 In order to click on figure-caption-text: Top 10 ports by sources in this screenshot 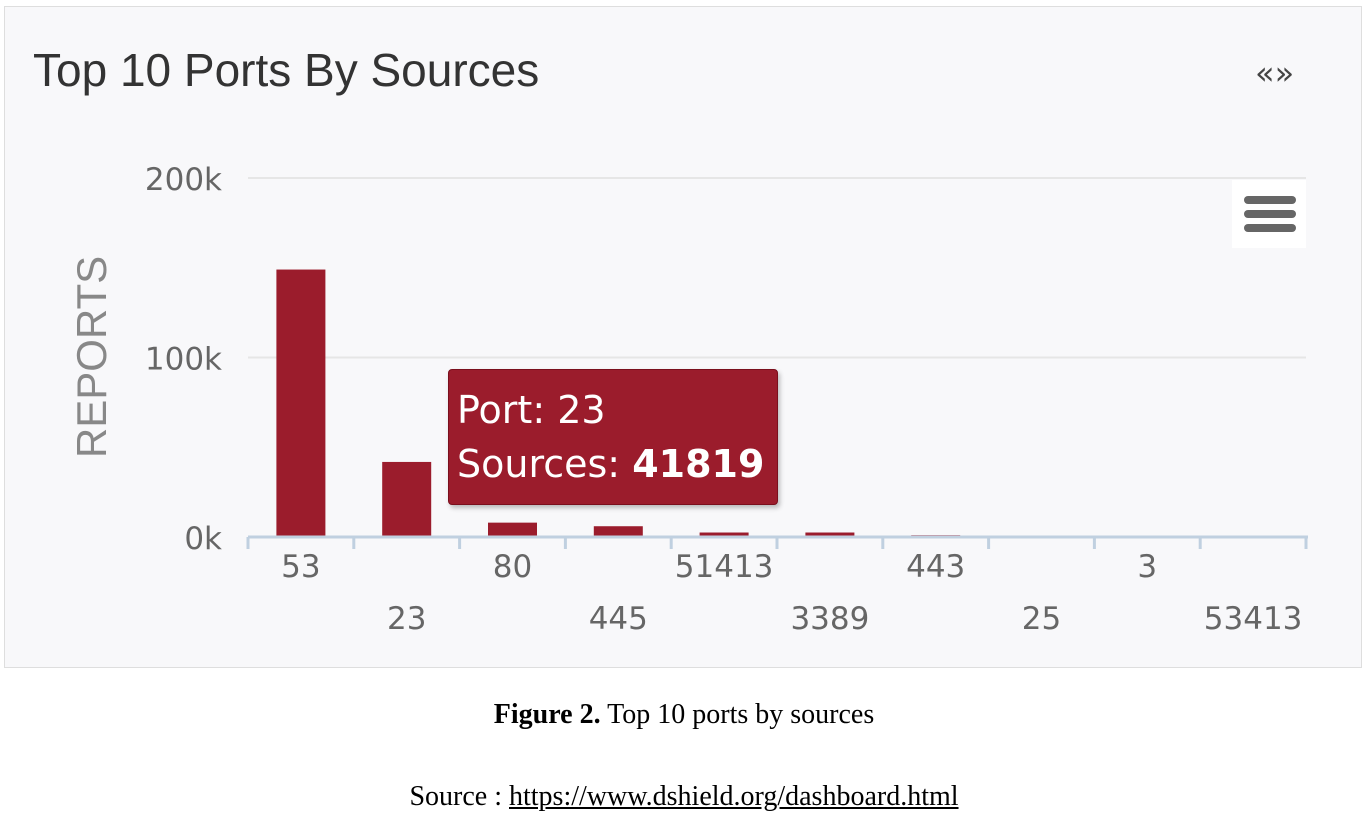, I will do `click(741, 714)`.